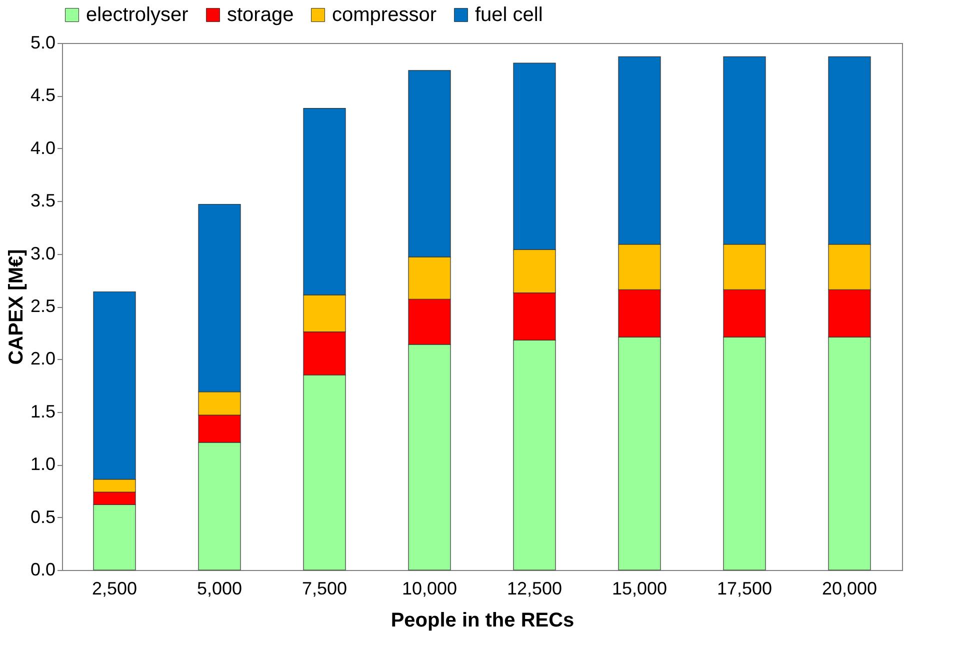 The height and width of the screenshot is (664, 961). What do you see at coordinates (744, 588) in the screenshot?
I see `x-tick-label: 17,500` at bounding box center [744, 588].